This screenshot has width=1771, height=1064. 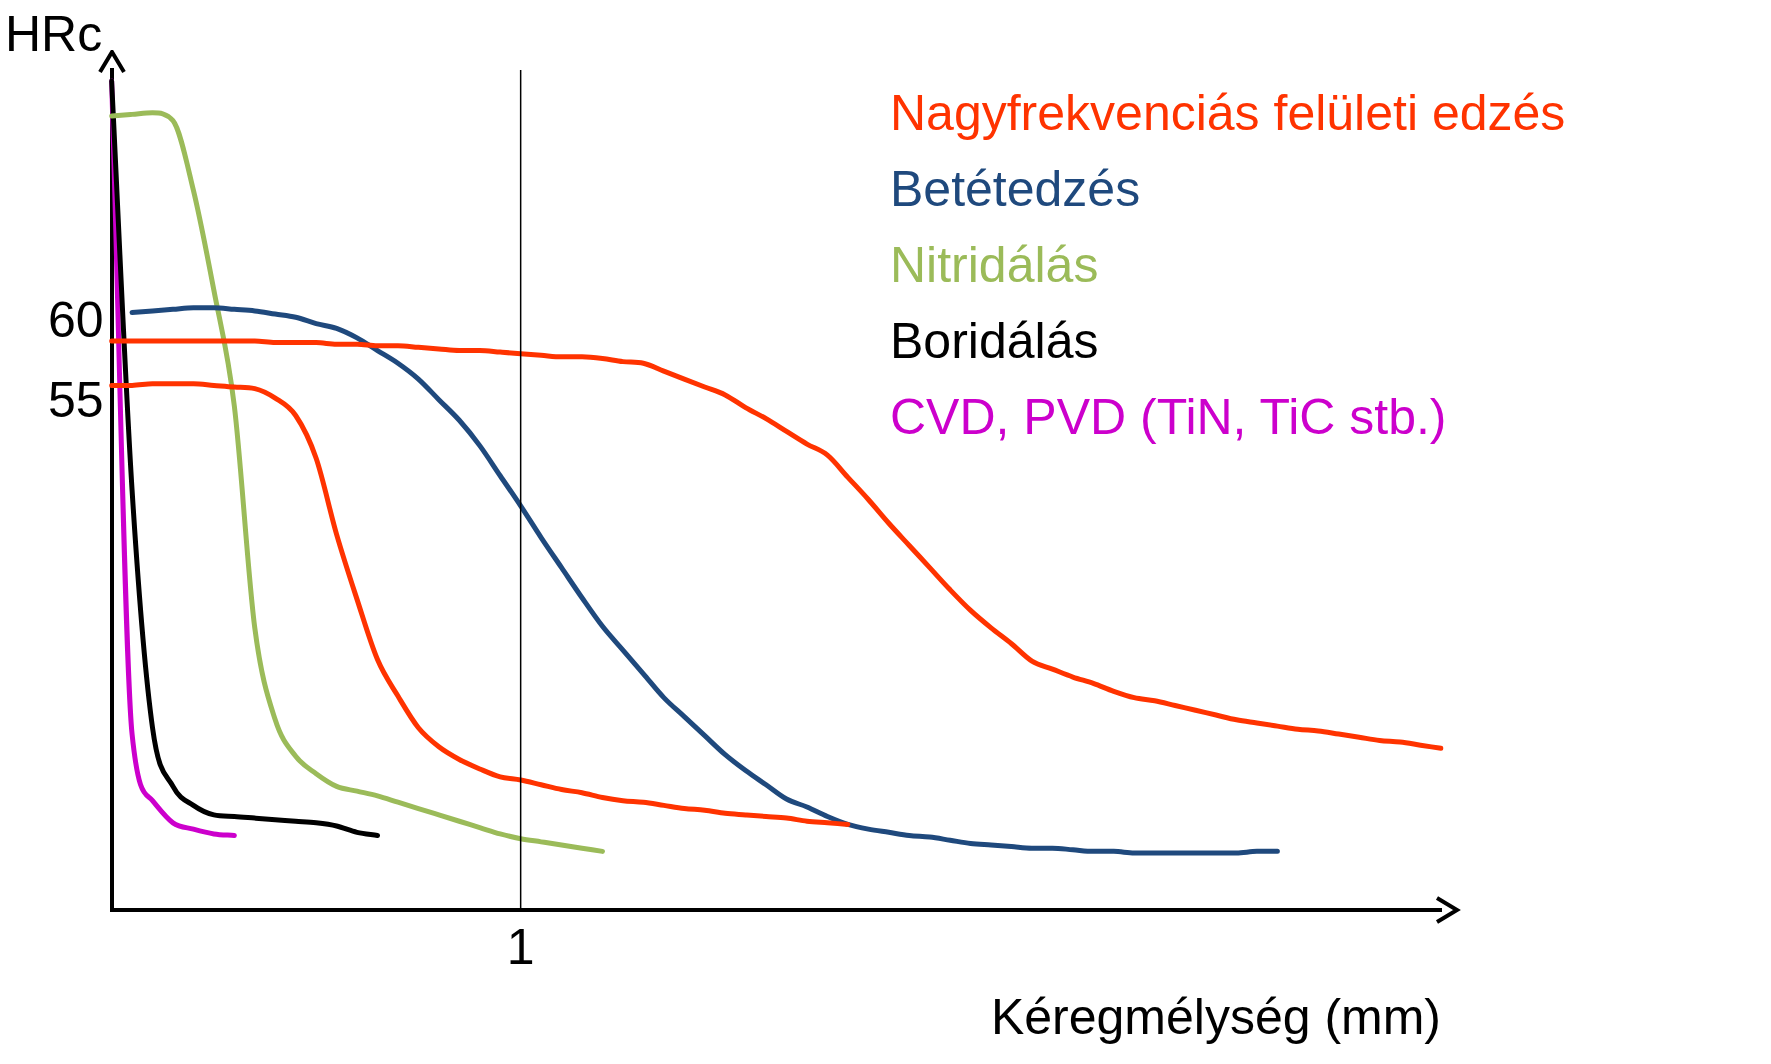 I want to click on text: Nitridálás, so click(x=994, y=265).